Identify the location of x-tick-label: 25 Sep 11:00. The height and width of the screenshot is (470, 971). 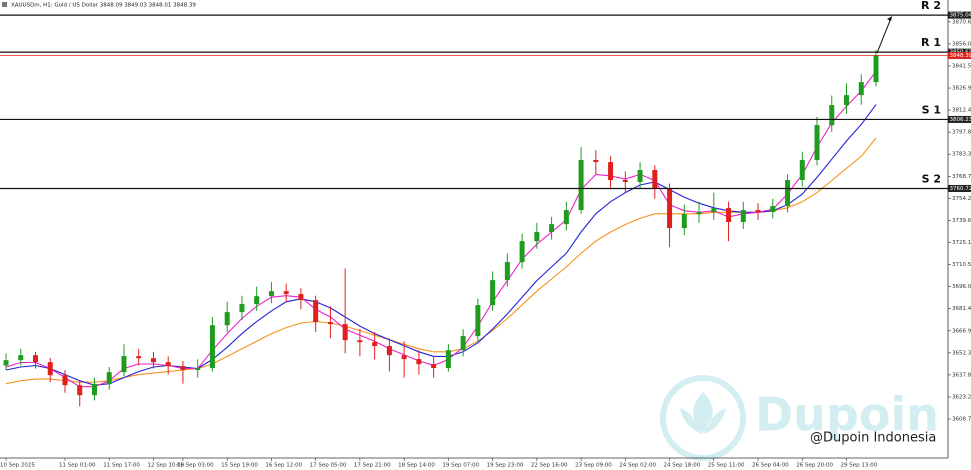
(726, 466).